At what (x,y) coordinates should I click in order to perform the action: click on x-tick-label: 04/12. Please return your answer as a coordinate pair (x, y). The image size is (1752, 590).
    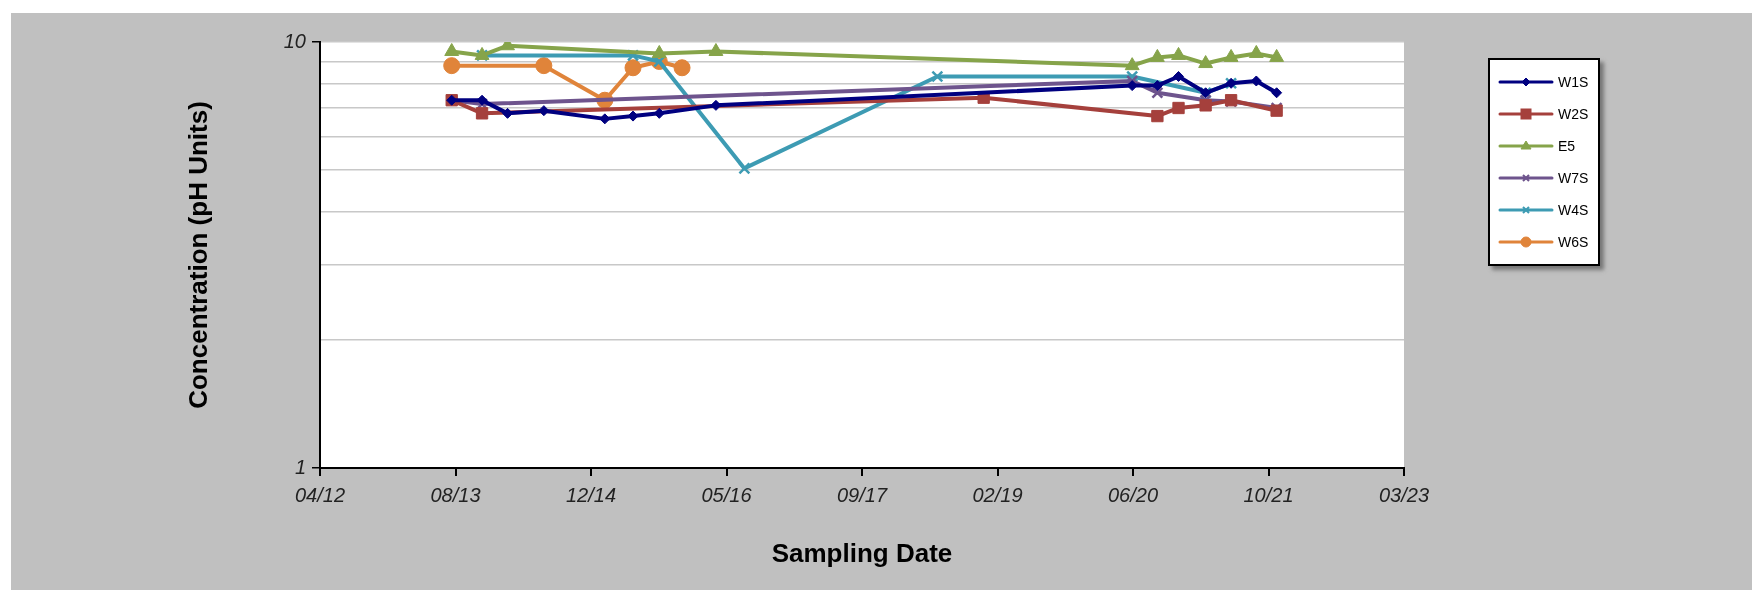
    Looking at the image, I should click on (320, 494).